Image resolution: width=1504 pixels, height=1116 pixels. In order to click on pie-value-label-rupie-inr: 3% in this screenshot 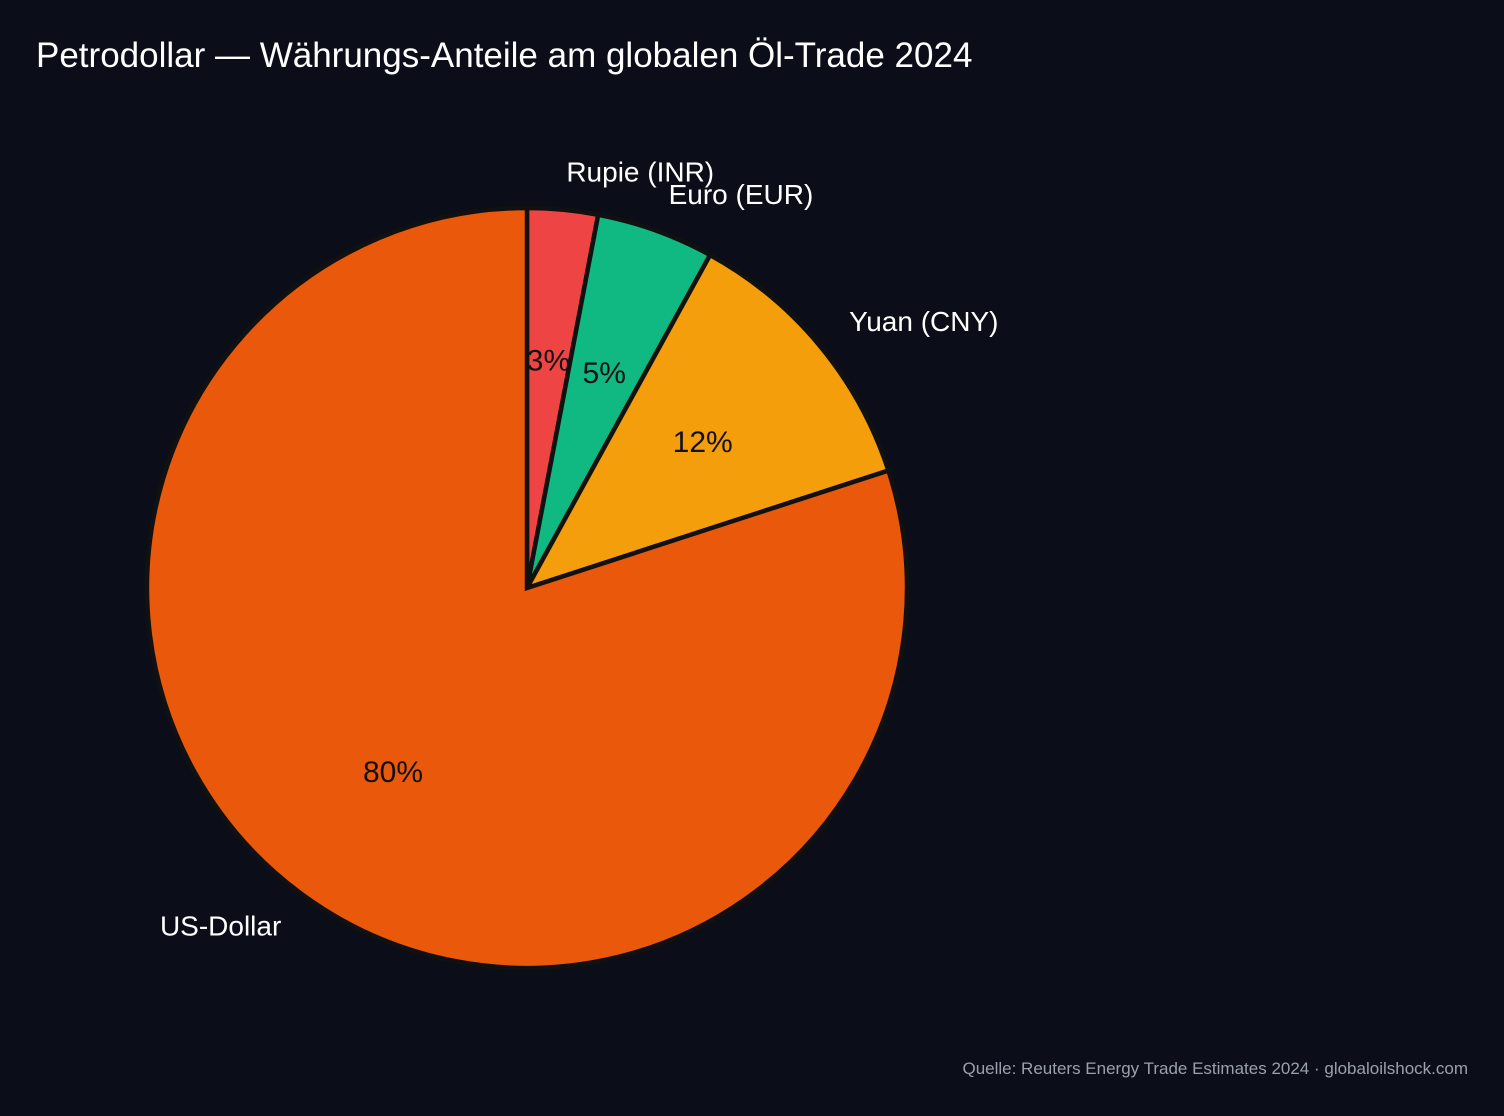, I will do `click(548, 361)`.